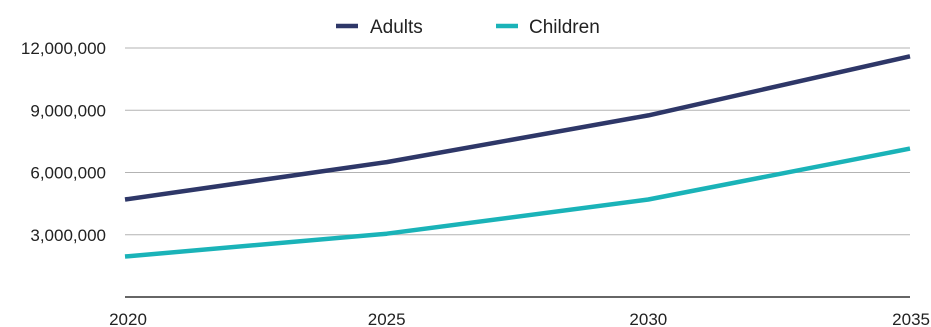 The height and width of the screenshot is (327, 931). What do you see at coordinates (63, 142) in the screenshot?
I see `y-axis: 3,000,000 6,000,000 9,000,000 12,000,000` at bounding box center [63, 142].